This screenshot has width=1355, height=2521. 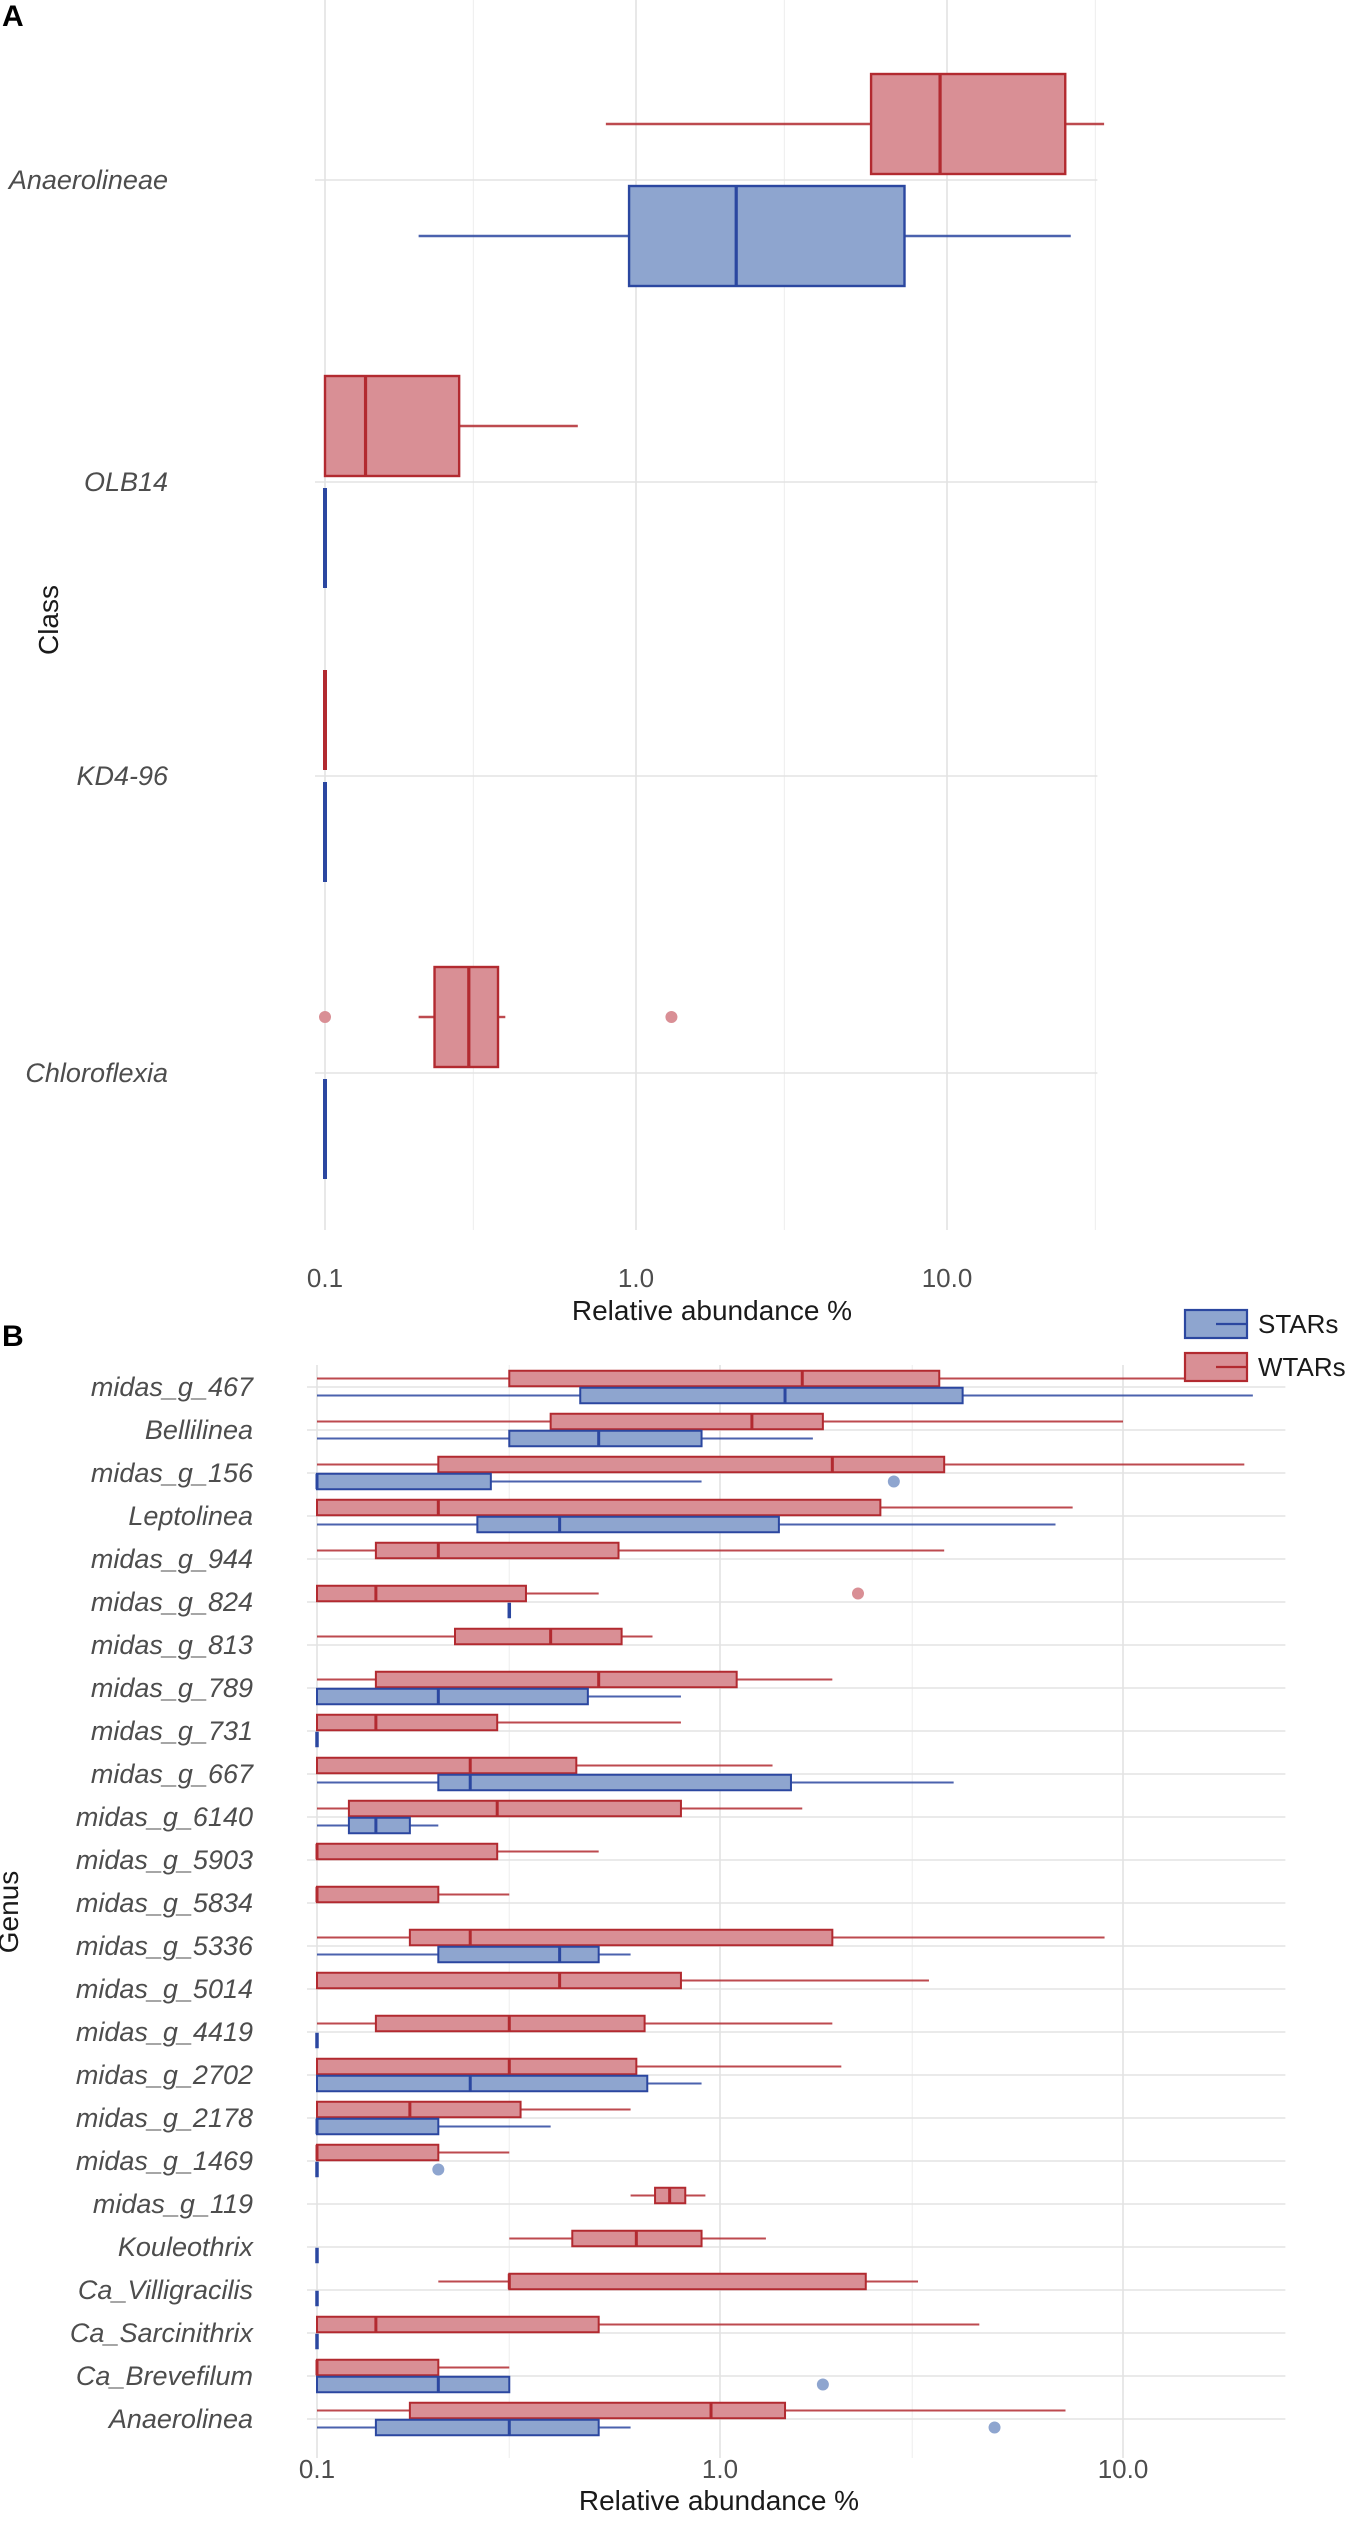 What do you see at coordinates (172, 1774) in the screenshot?
I see `category-label-midas-g-667: midas_g_667` at bounding box center [172, 1774].